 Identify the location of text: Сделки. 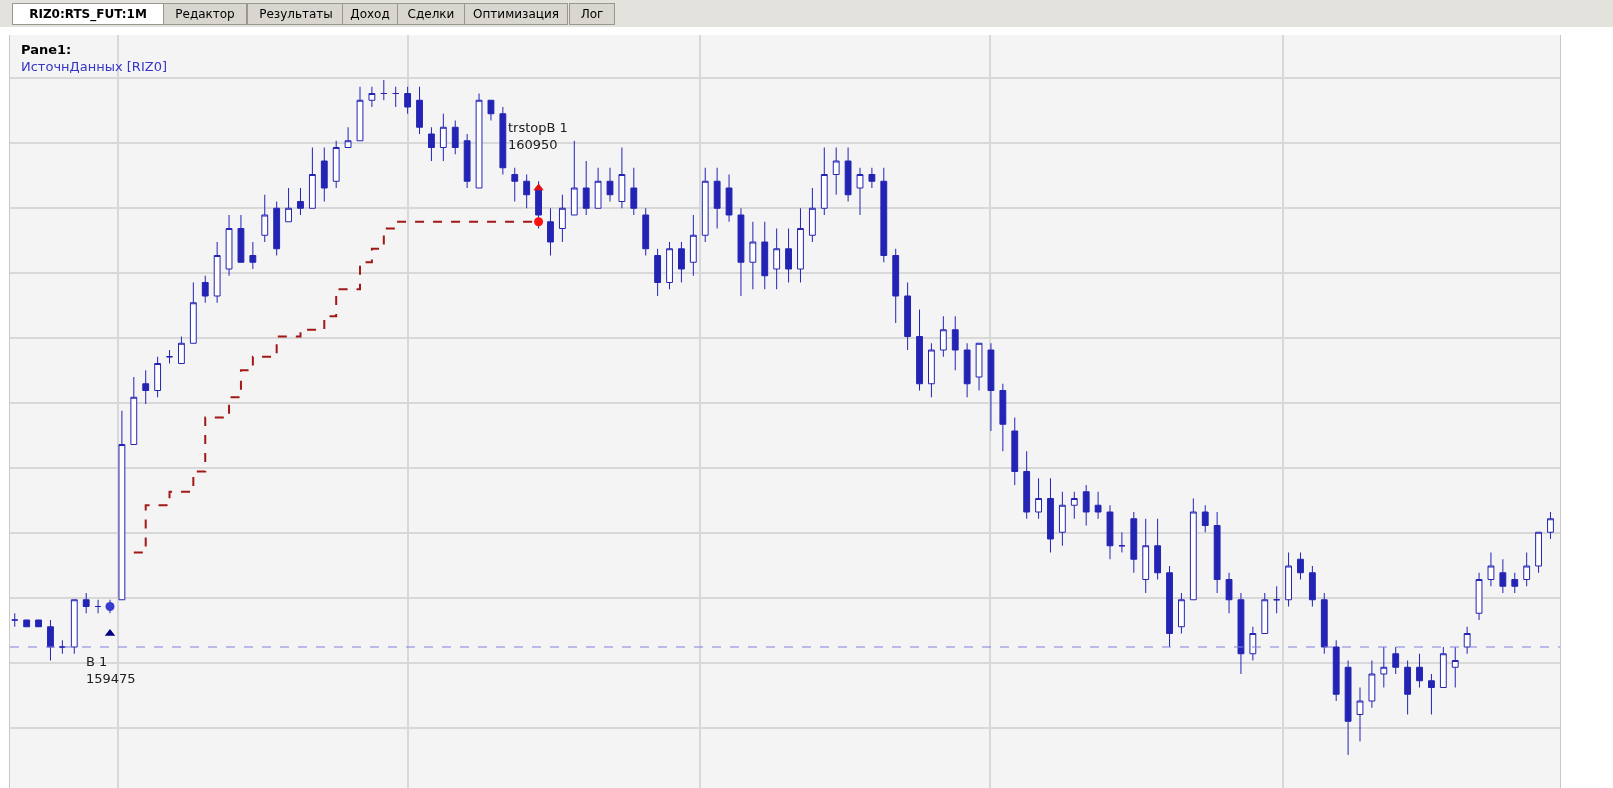
(431, 14).